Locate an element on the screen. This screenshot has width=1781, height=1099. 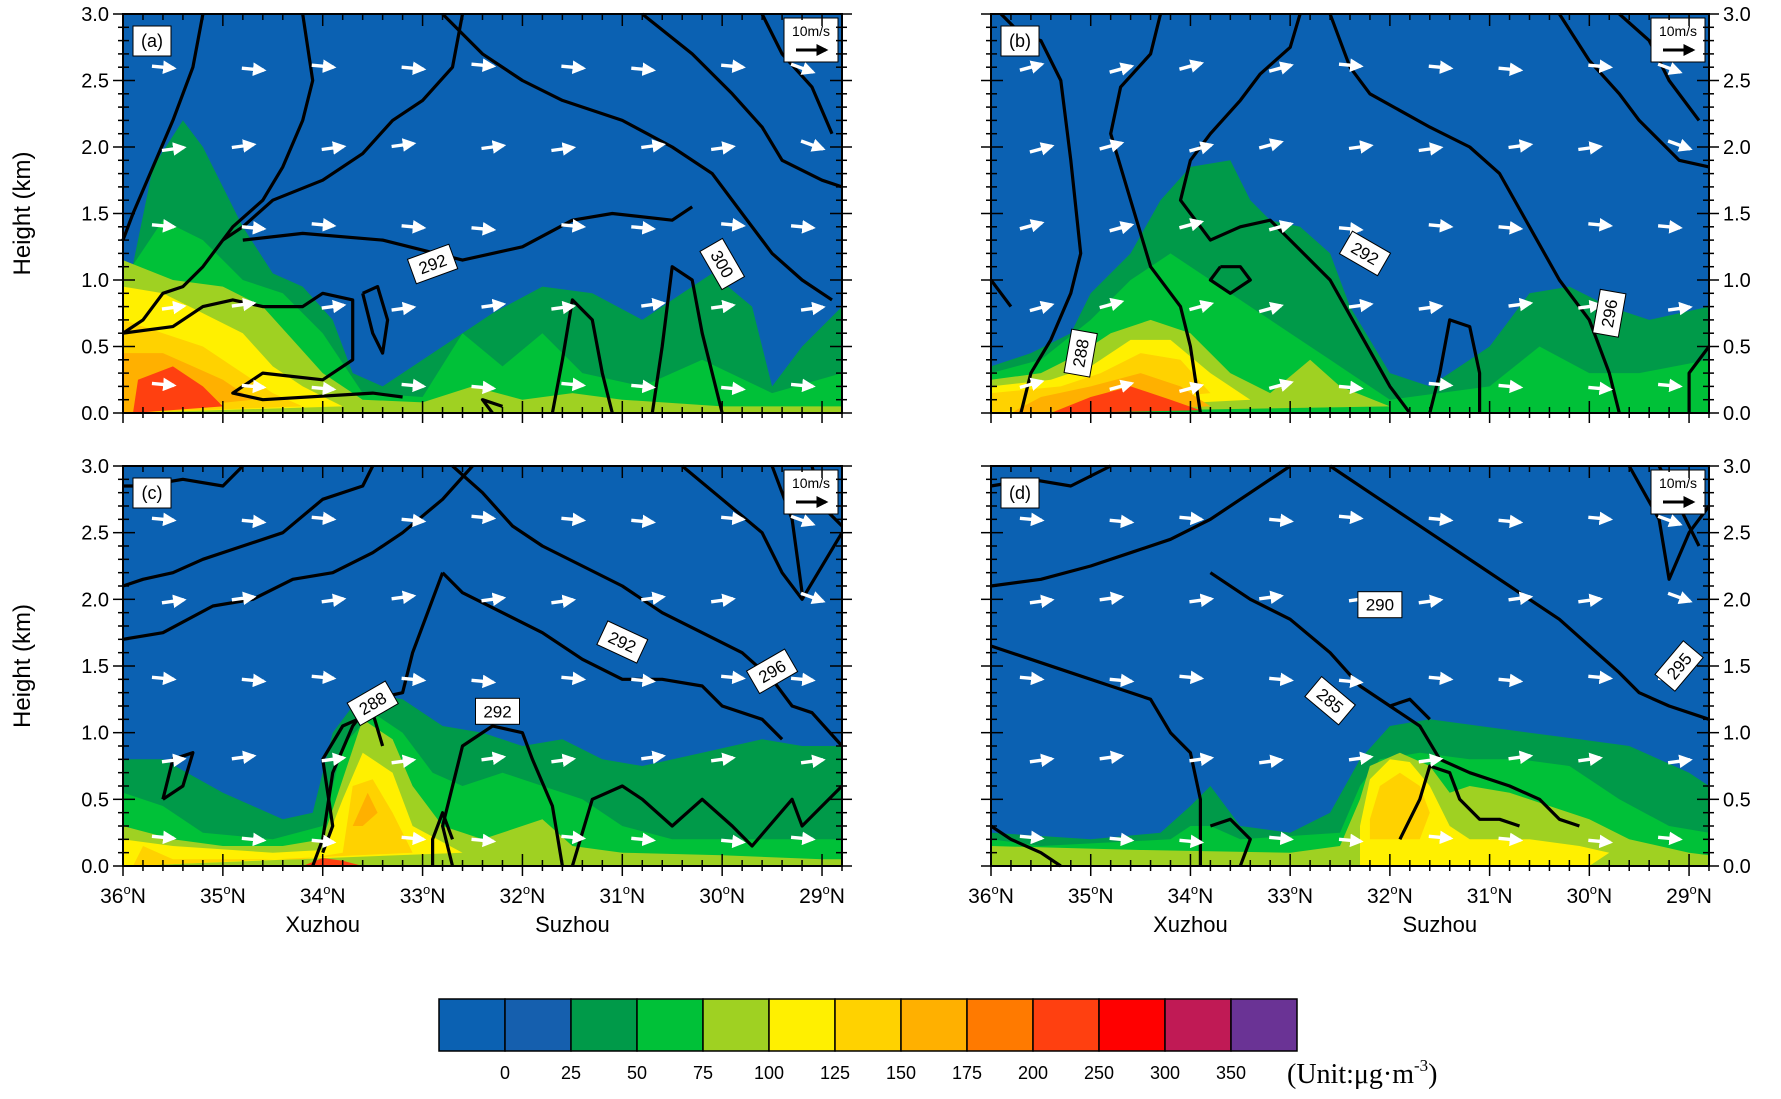
y-tick-label: 2.0 is located at coordinates (95, 148).